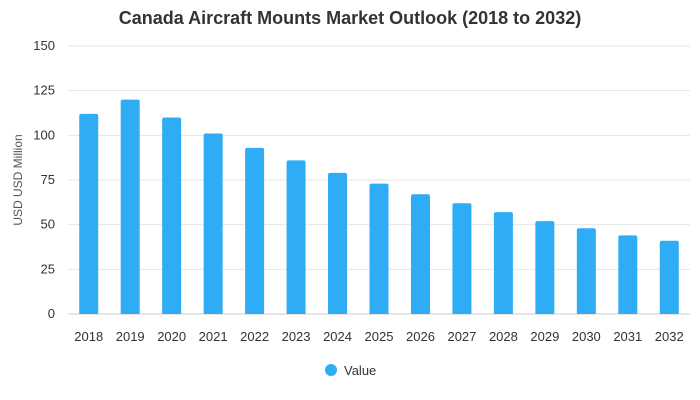  I want to click on x-tick-label: 2026, so click(420, 336).